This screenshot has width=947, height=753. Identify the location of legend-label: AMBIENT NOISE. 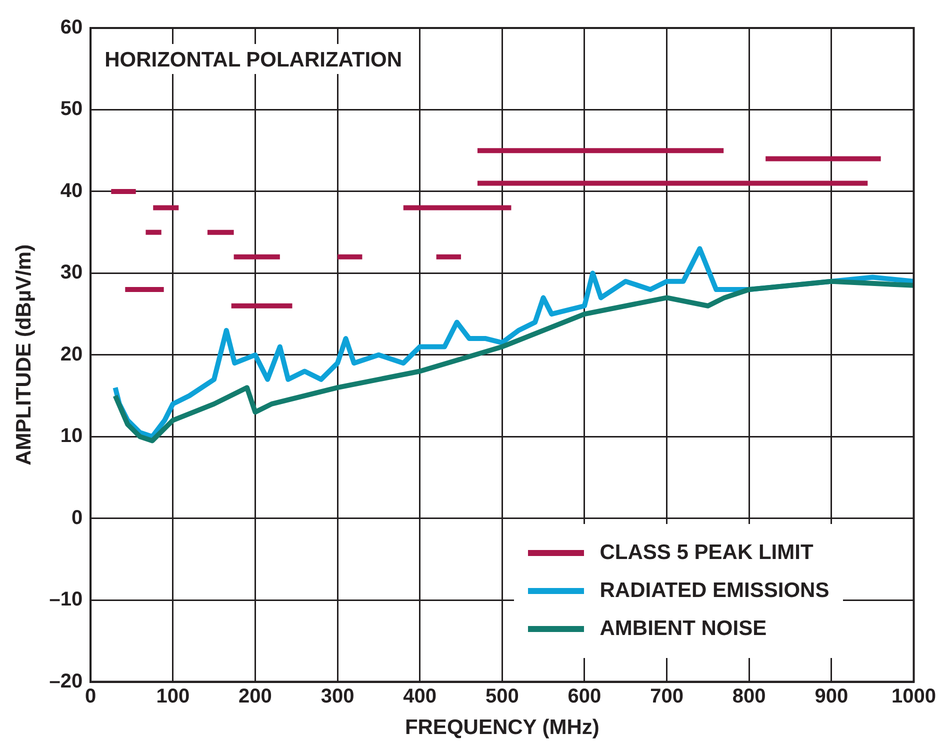
(683, 628).